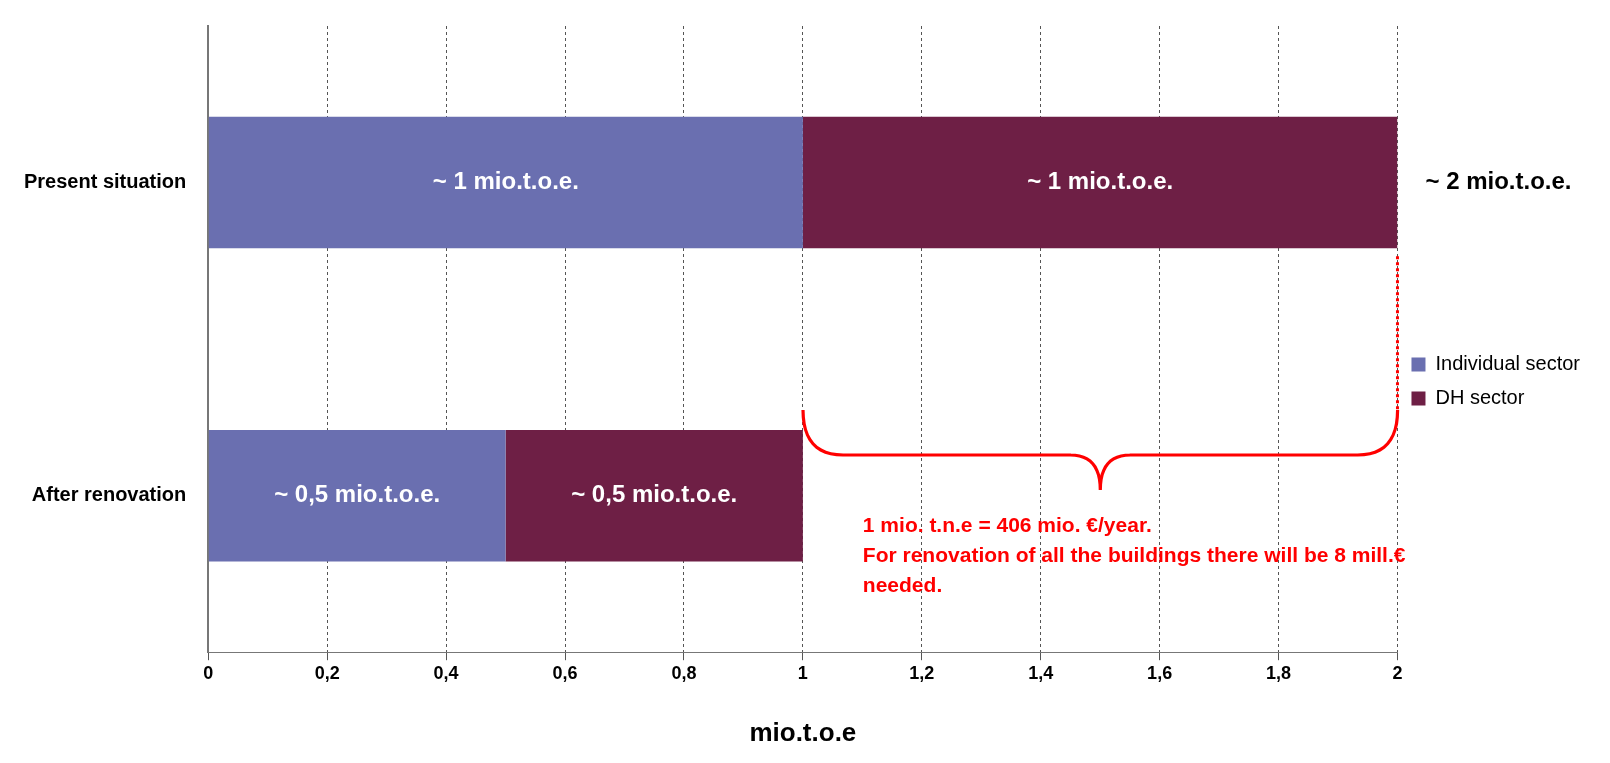 The image size is (1610, 763). What do you see at coordinates (1160, 672) in the screenshot?
I see `x-tick-label: 1,6` at bounding box center [1160, 672].